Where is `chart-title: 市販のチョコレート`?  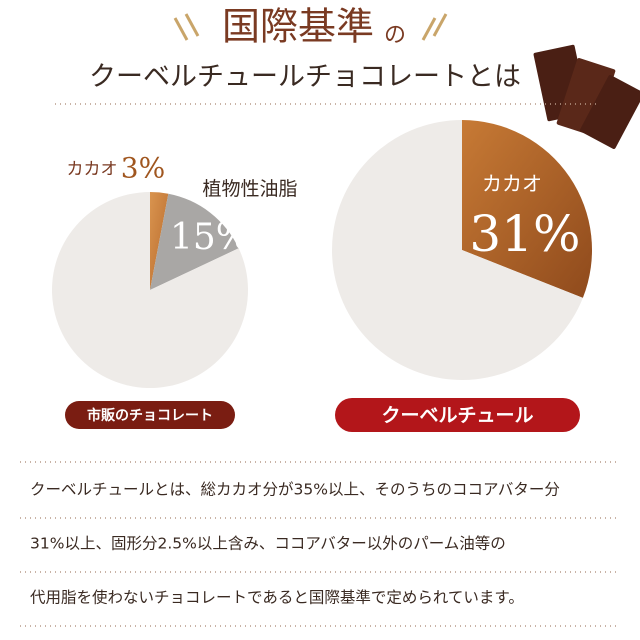 chart-title: 市販のチョコレート is located at coordinates (150, 415).